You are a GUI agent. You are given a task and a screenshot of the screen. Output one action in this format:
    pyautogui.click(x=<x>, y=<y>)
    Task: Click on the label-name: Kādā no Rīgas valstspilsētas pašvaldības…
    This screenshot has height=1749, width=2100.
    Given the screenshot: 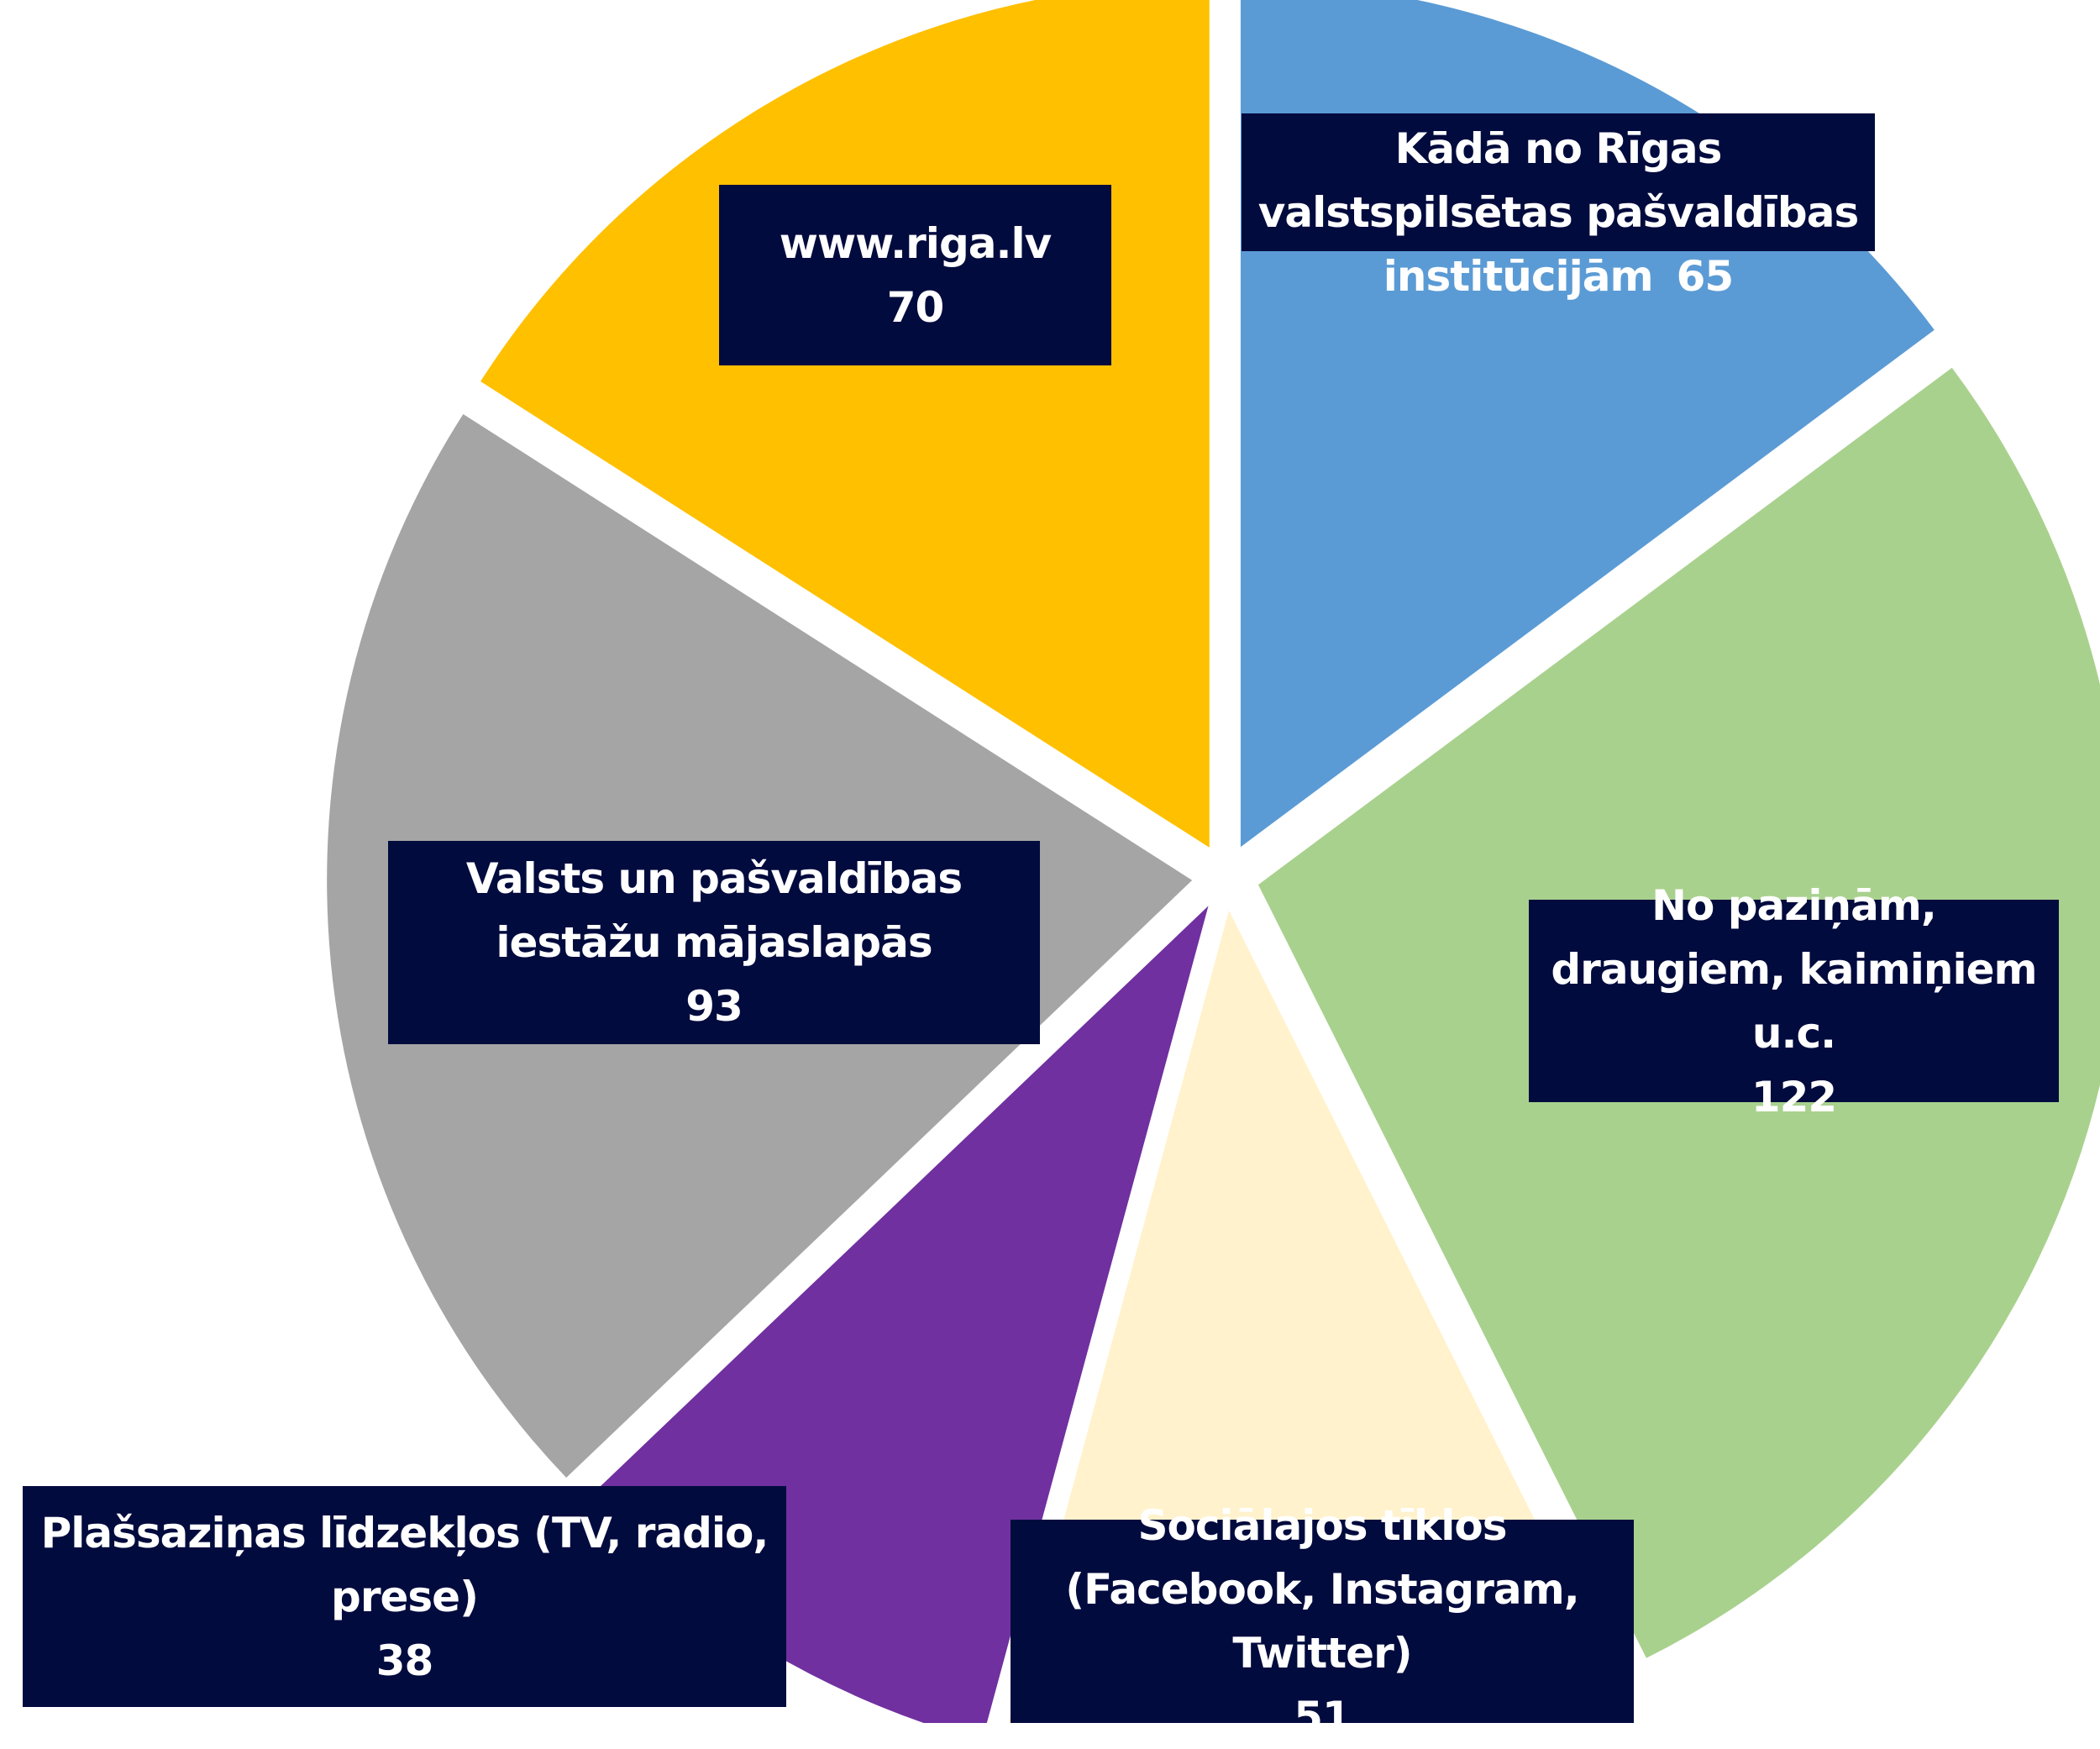 What is the action you would take?
    pyautogui.click(x=1558, y=212)
    